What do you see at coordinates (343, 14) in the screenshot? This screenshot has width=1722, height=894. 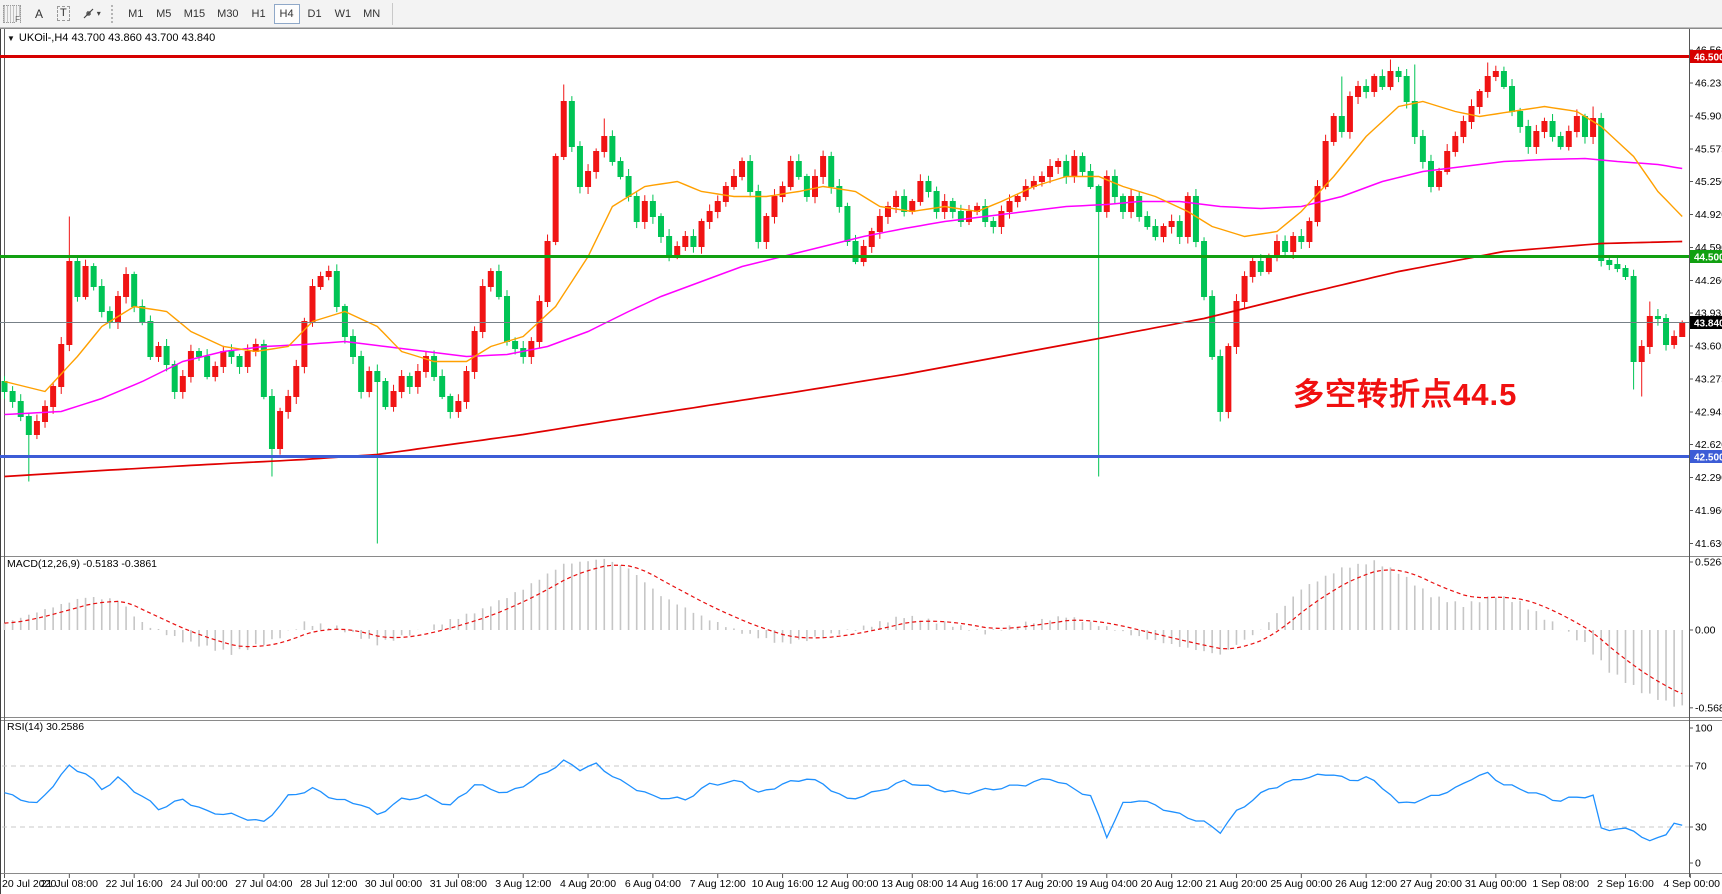 I see `timeframe-button-w1: W1` at bounding box center [343, 14].